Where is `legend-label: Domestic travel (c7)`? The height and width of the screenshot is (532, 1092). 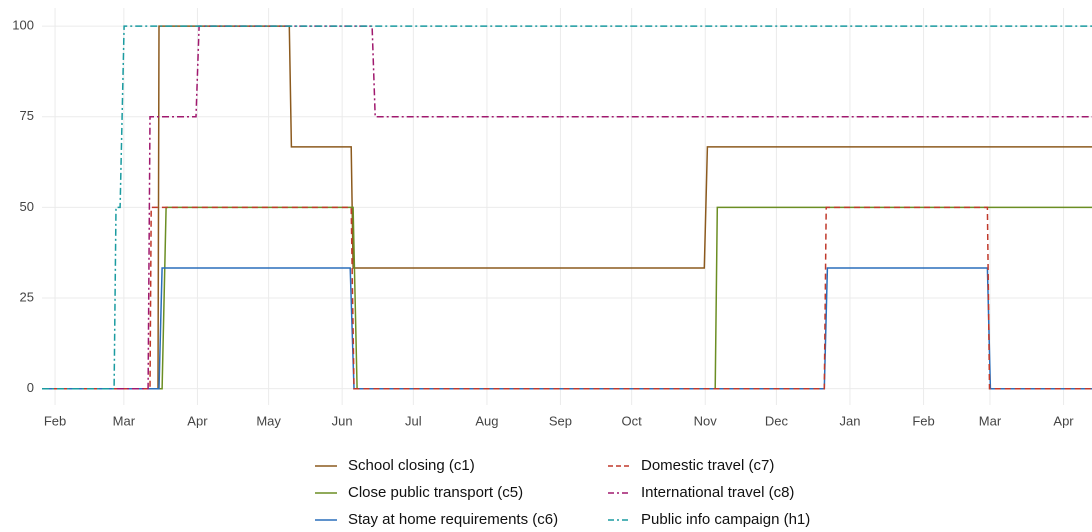 legend-label: Domestic travel (c7) is located at coordinates (707, 465).